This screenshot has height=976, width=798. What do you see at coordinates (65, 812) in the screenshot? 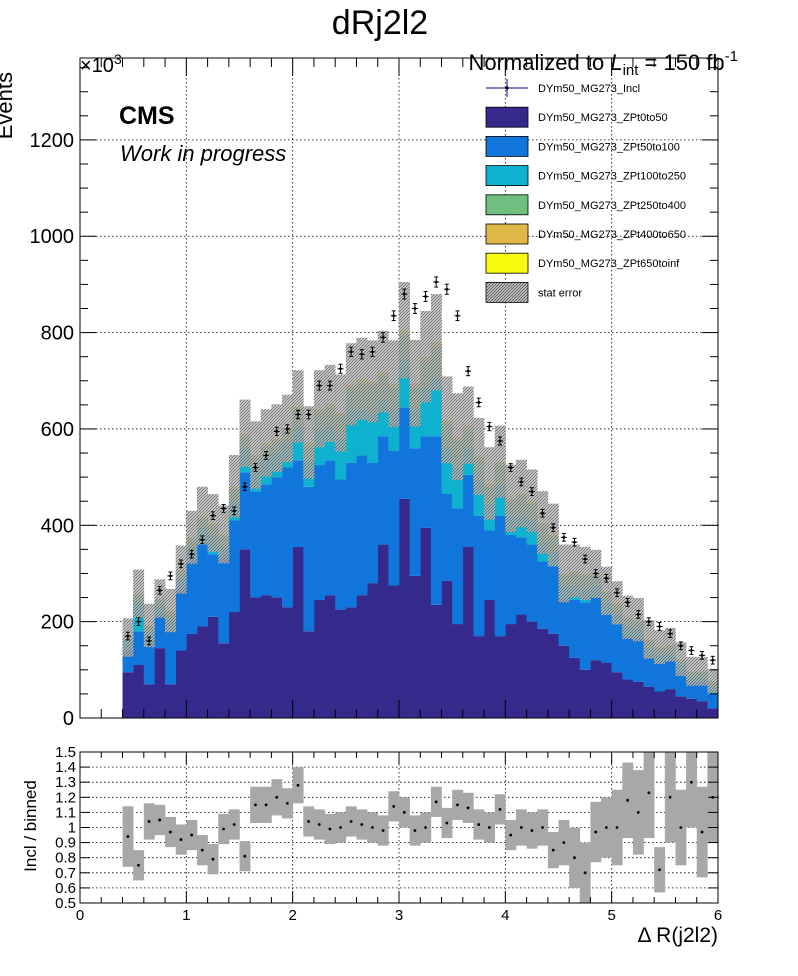
I see `ratio-y-tick-label: 1.1` at bounding box center [65, 812].